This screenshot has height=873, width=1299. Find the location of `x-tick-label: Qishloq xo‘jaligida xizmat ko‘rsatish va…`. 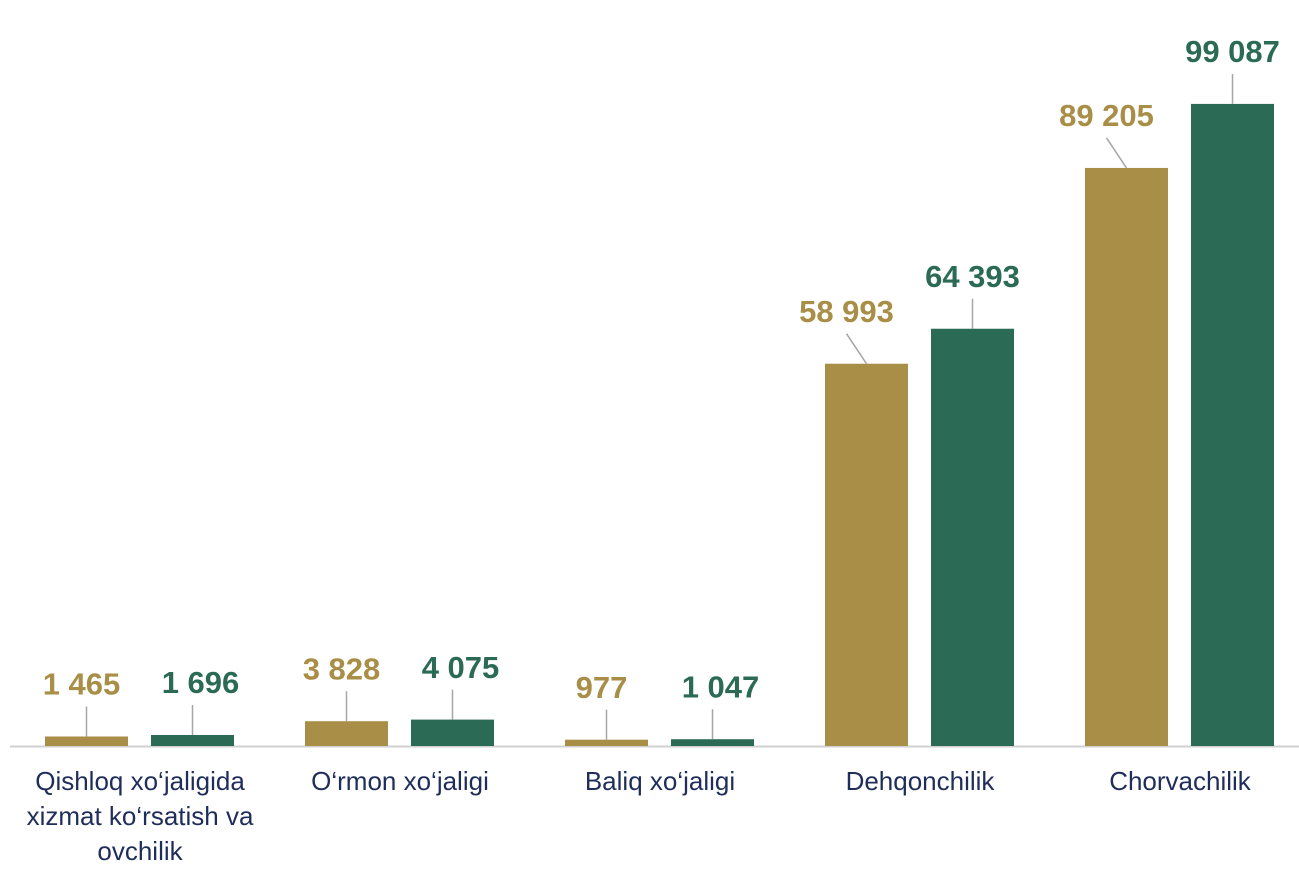

x-tick-label: Qishloq xo‘jaligida xizmat ko‘rsatish va… is located at coordinates (140, 816).